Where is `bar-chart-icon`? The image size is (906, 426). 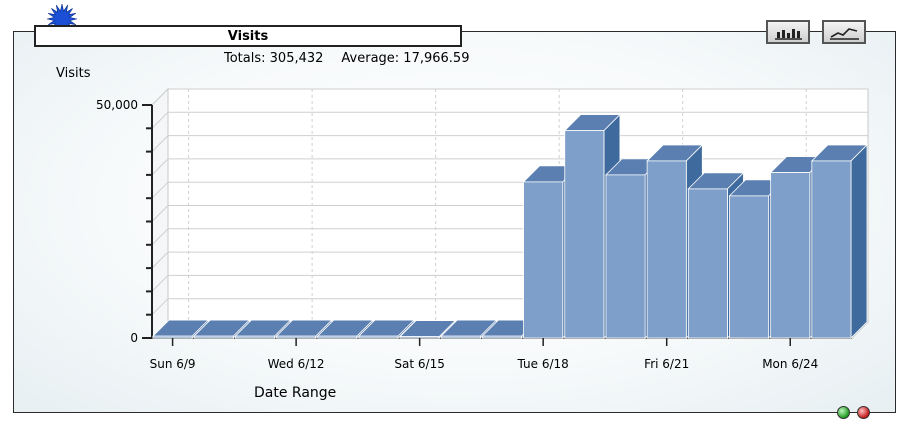
bar-chart-icon is located at coordinates (788, 34).